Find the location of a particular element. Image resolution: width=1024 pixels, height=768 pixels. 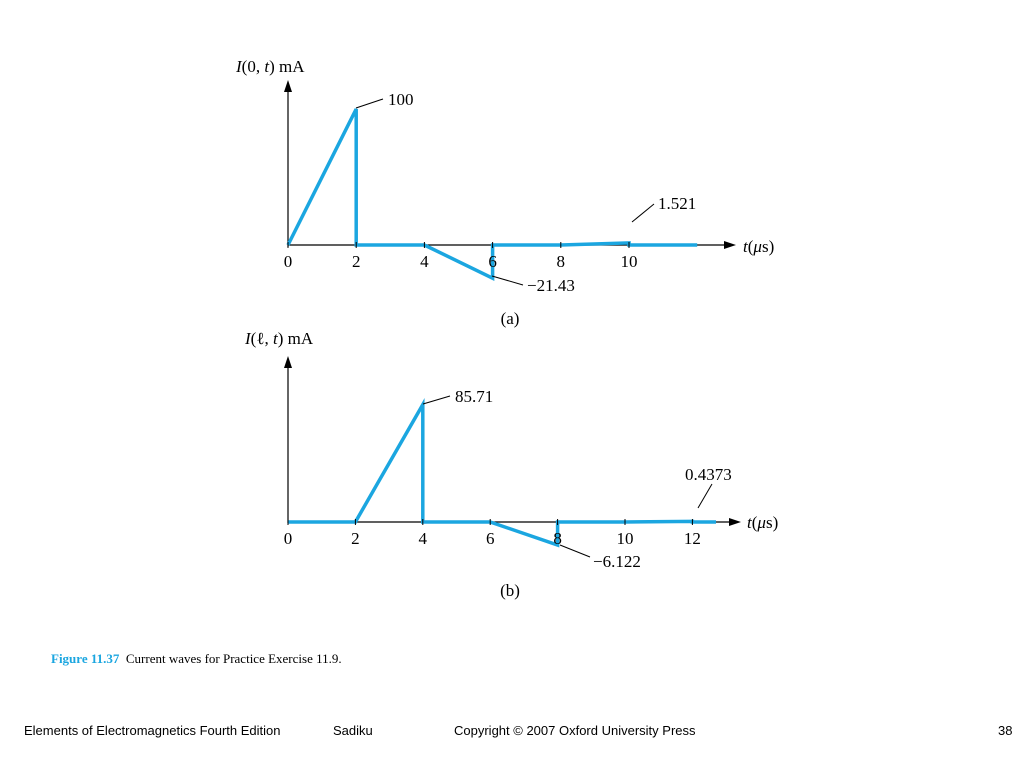

panel-a-tick-label: 10 is located at coordinates (629, 261).